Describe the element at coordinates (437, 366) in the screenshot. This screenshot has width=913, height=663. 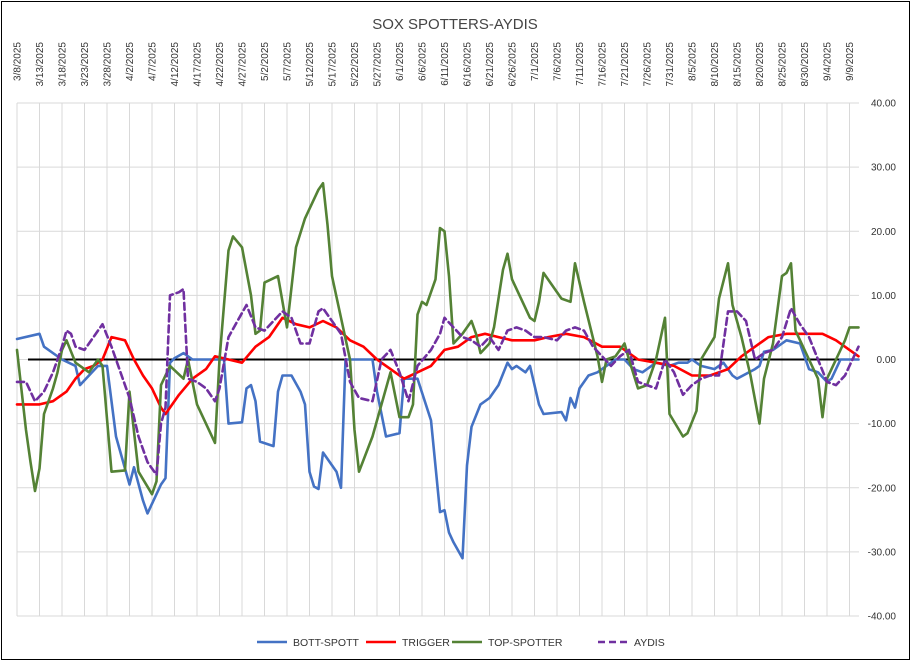
I see `series-line-trigger` at that location.